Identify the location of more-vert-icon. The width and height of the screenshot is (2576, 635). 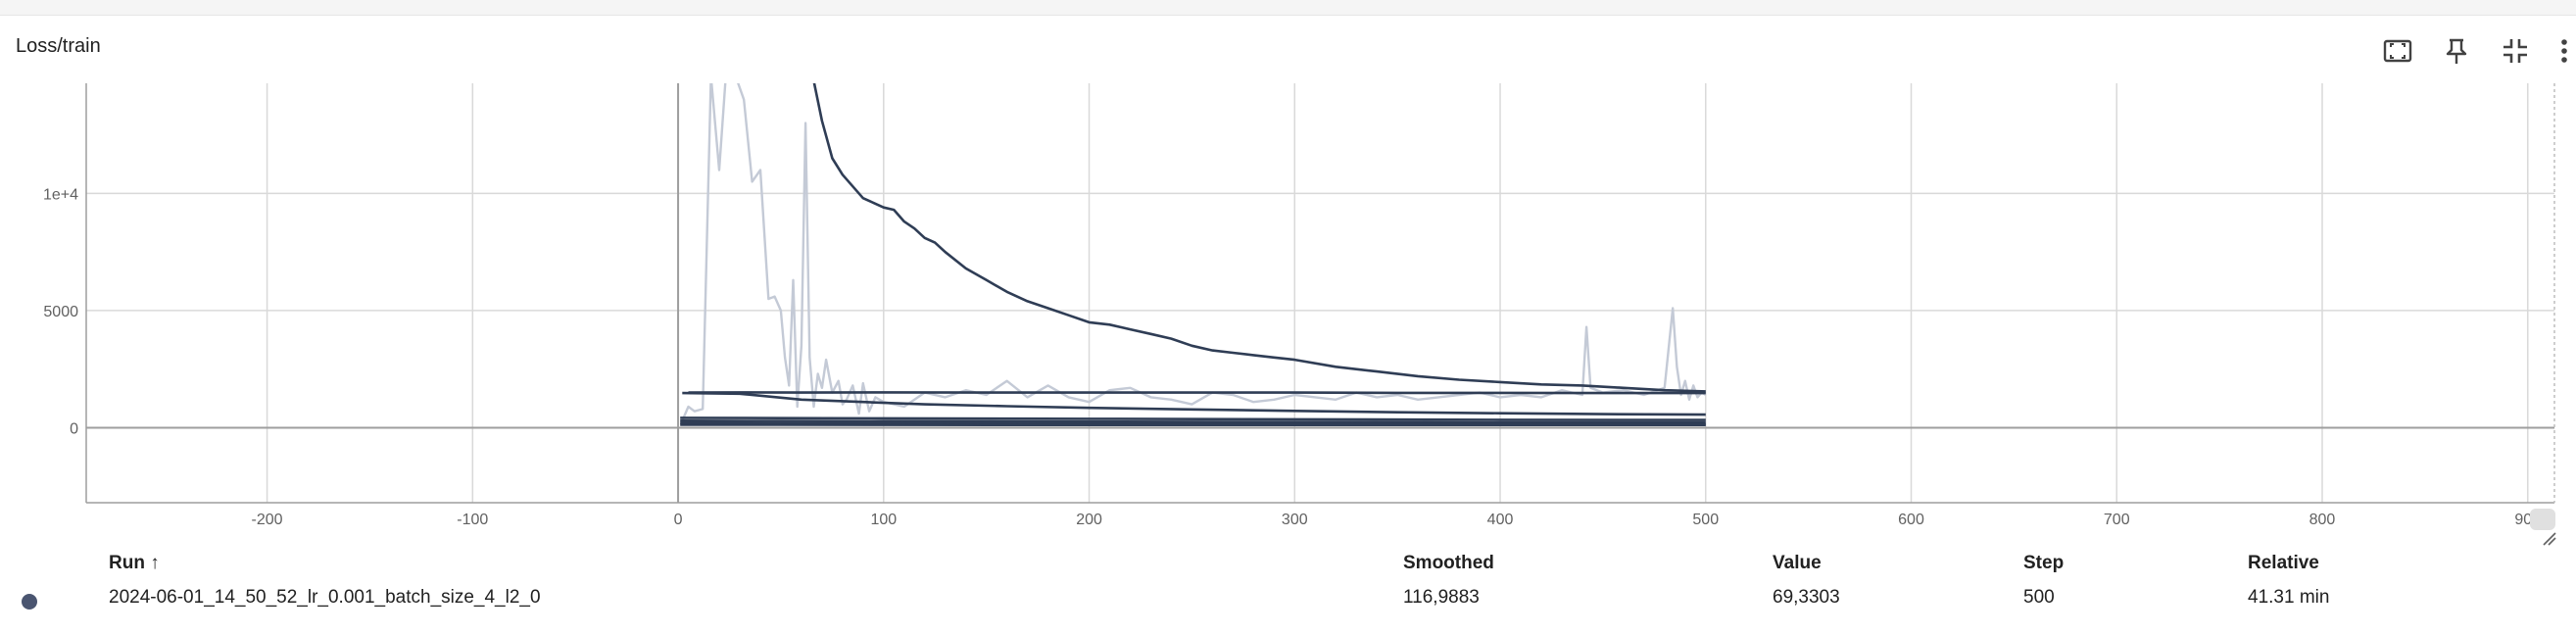
(2564, 51).